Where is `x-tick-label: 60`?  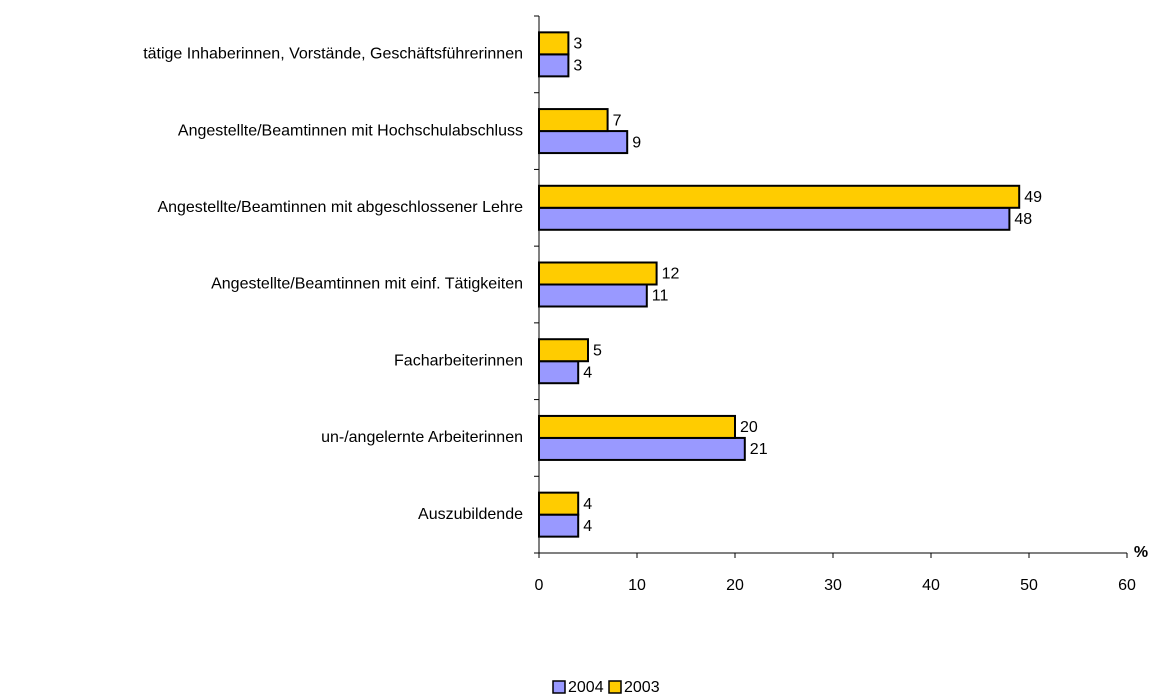 x-tick-label: 60 is located at coordinates (1127, 585).